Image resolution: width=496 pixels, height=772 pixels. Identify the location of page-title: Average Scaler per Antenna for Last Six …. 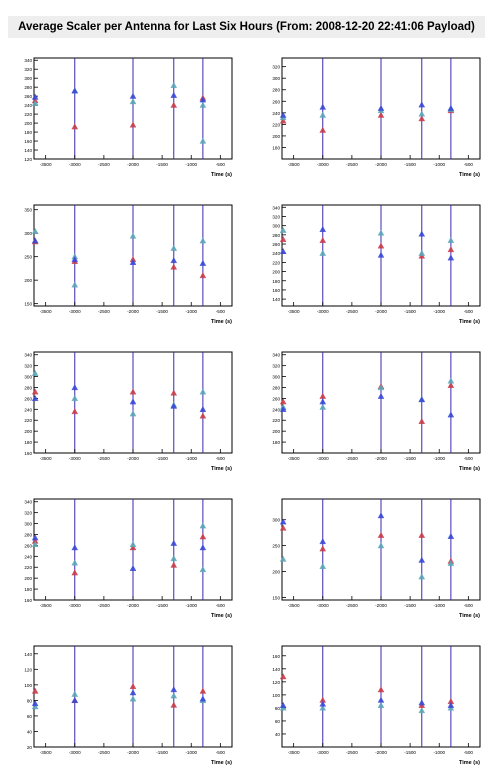
(246, 27).